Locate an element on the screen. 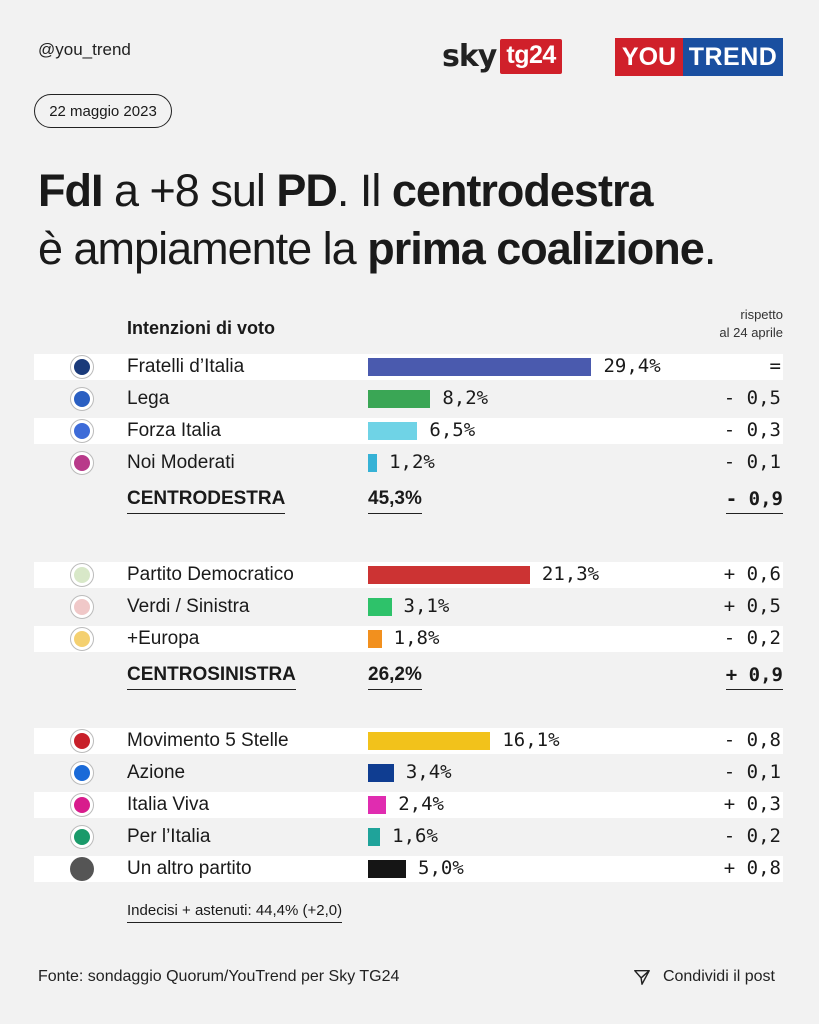  party-name: Per l’Italia is located at coordinates (169, 836).